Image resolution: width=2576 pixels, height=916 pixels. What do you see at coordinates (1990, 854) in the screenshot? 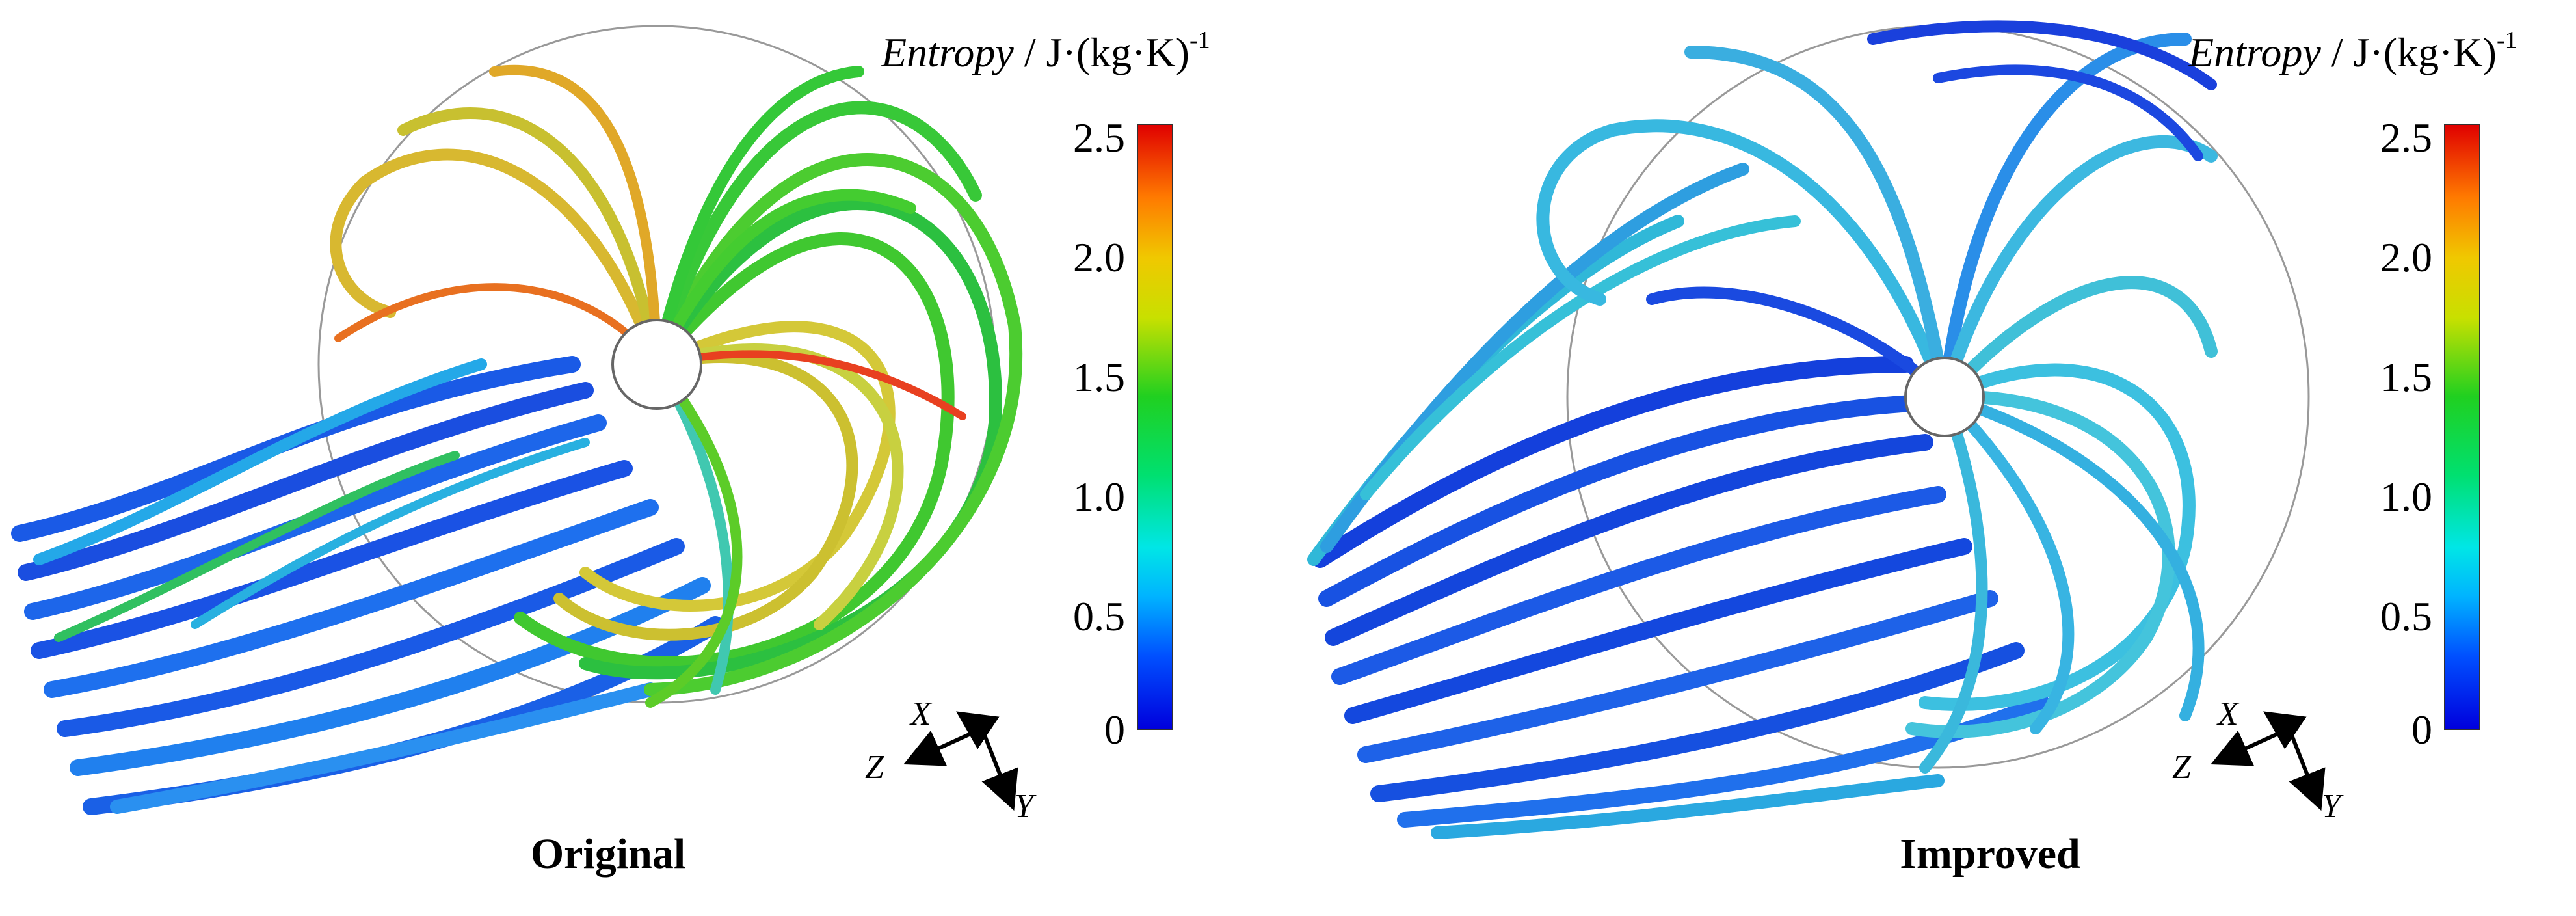
I see `caption-improved: Improved` at bounding box center [1990, 854].